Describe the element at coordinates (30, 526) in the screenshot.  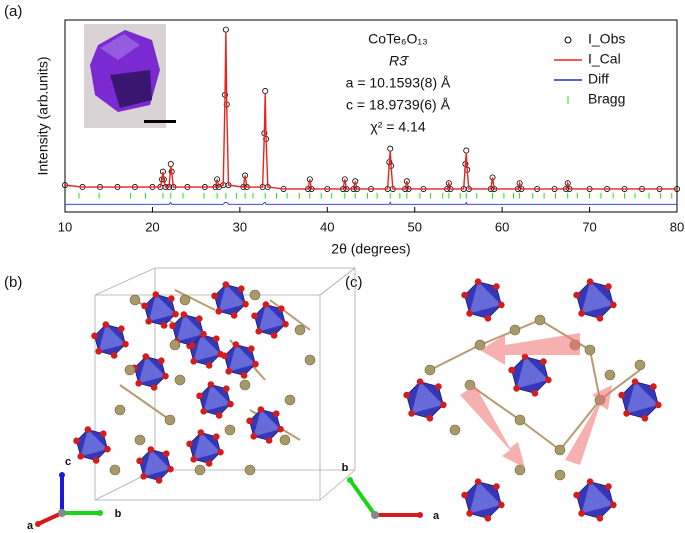
I see `axis-letter: a` at that location.